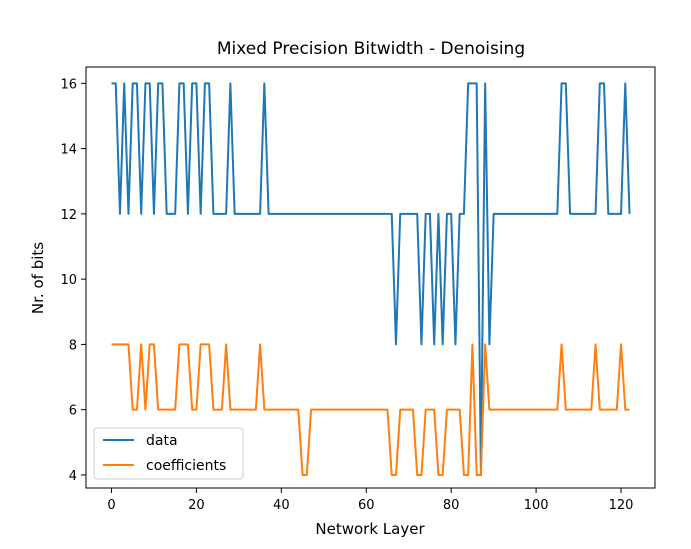 The image size is (691, 549). Describe the element at coordinates (73, 411) in the screenshot. I see `y-tick-label: 6` at that location.